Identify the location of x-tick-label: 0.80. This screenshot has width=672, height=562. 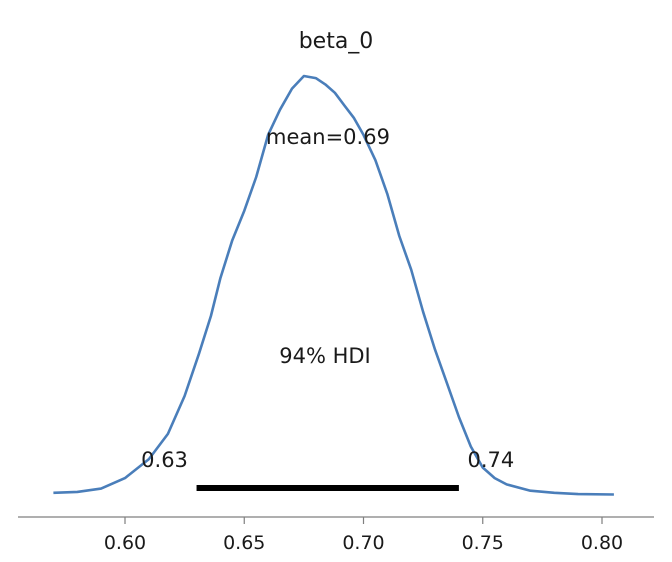
(602, 543).